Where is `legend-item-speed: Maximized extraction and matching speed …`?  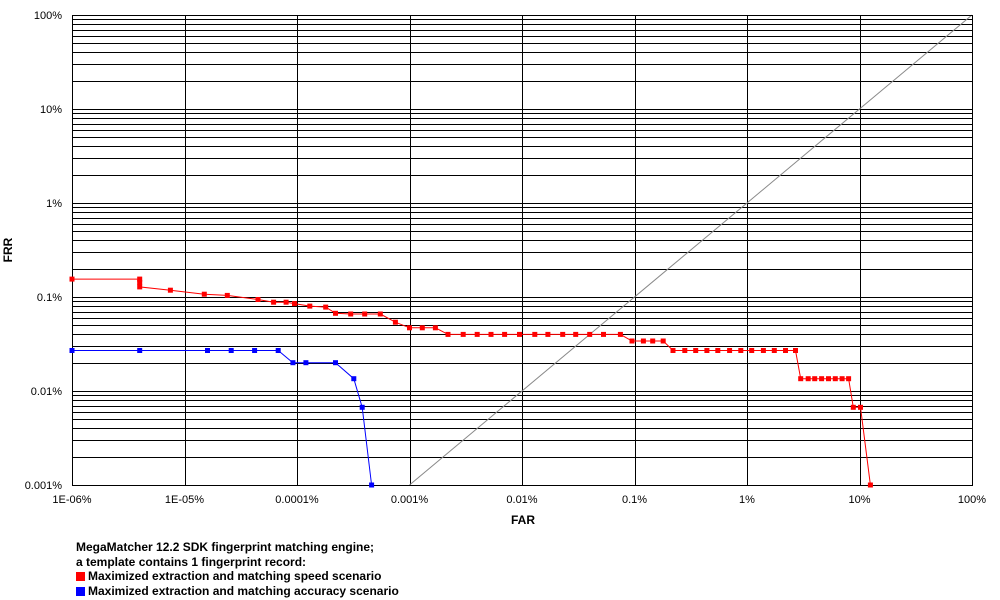 legend-item-speed: Maximized extraction and matching speed … is located at coordinates (237, 576).